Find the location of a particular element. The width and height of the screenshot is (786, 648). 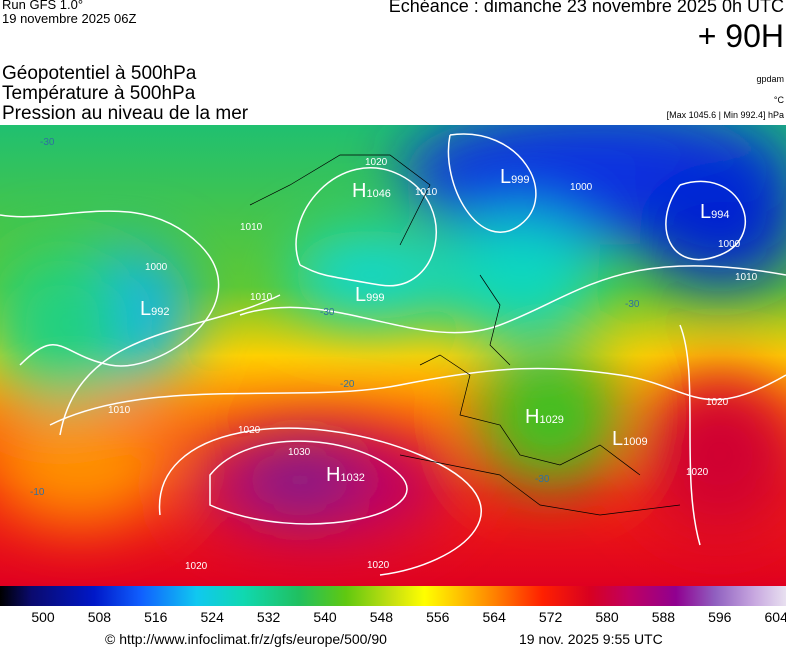

unit: gpdam is located at coordinates (770, 79).